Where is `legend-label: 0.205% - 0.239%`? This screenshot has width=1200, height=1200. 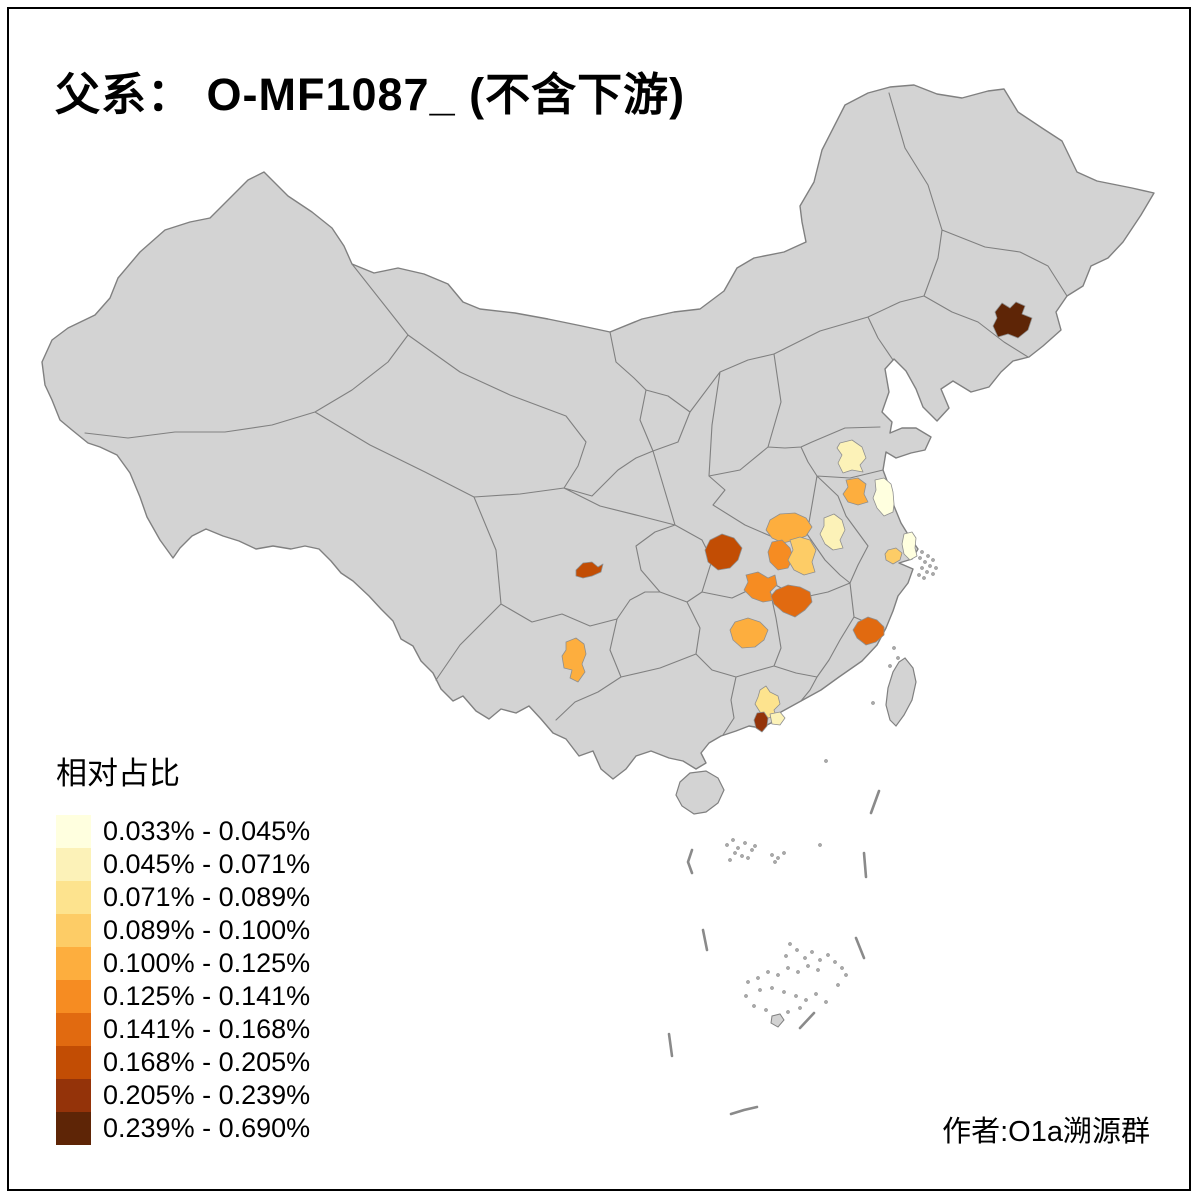
legend-label: 0.205% - 0.239% is located at coordinates (207, 1095).